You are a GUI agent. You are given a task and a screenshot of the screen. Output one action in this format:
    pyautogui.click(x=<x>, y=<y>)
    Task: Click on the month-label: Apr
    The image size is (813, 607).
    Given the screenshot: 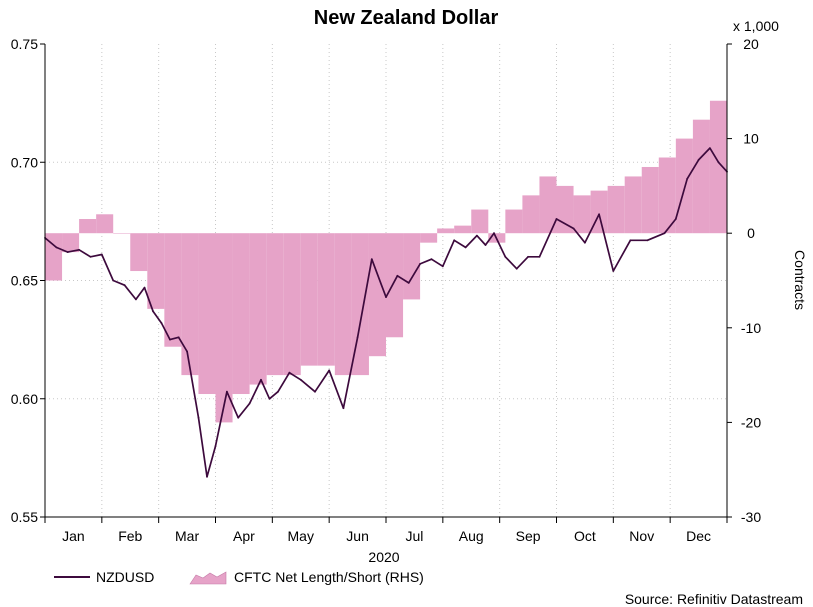 What is the action you would take?
    pyautogui.click(x=244, y=536)
    